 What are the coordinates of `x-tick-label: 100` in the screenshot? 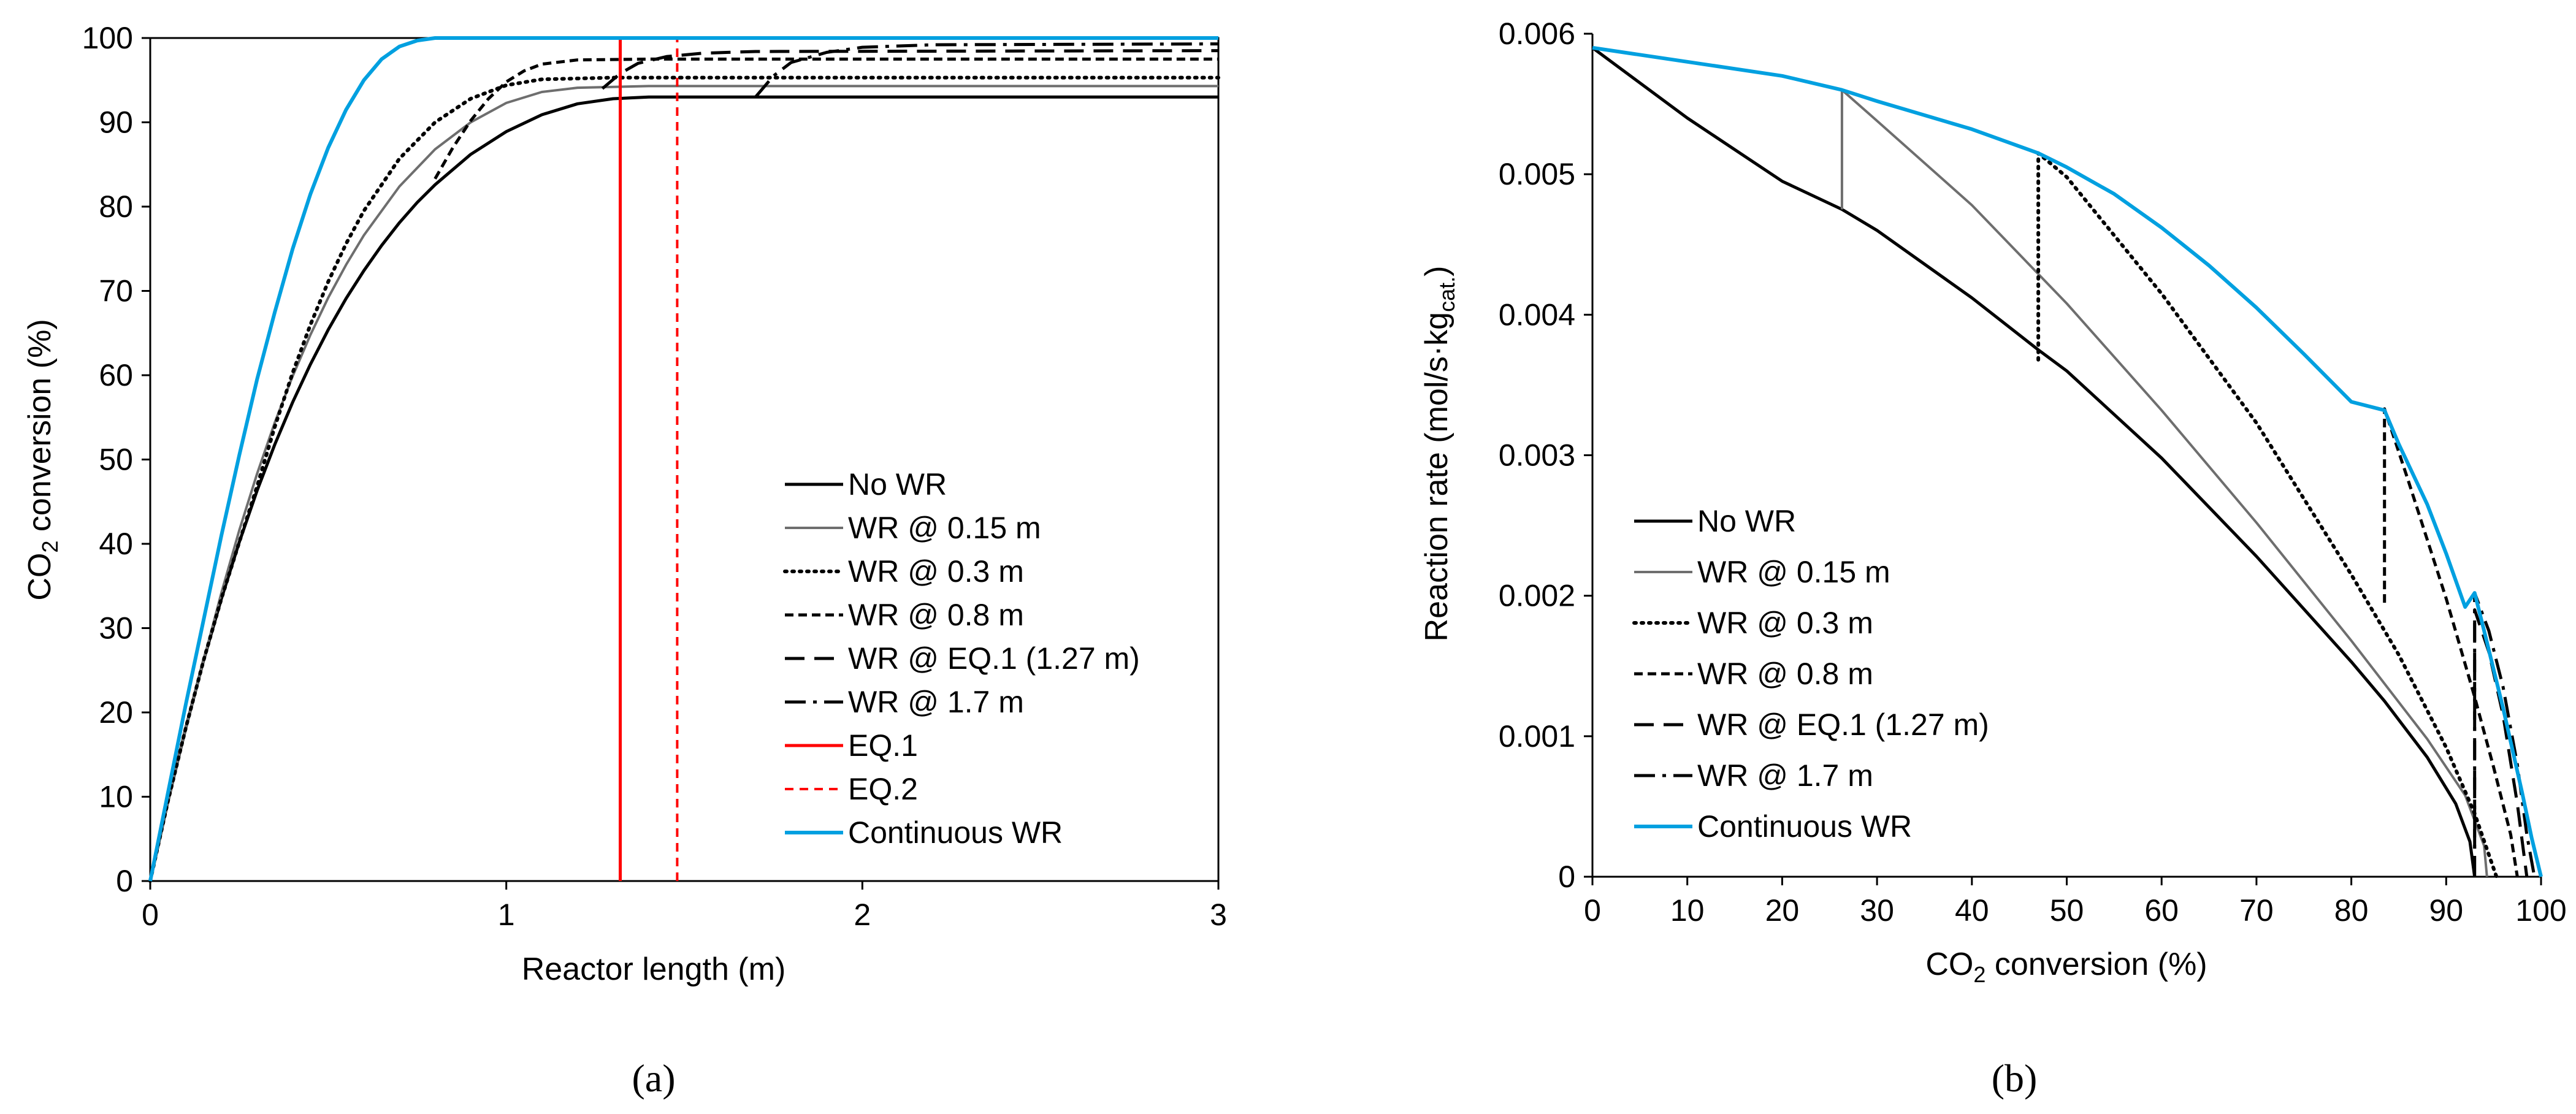 It's located at (2540, 910).